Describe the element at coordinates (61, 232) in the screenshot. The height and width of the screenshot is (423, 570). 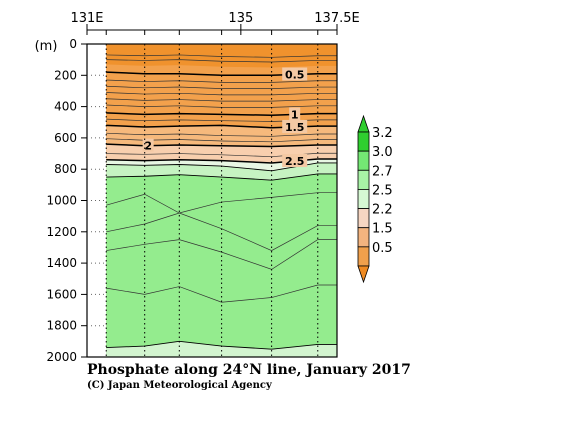
I see `y-tick-label: 1200` at that location.